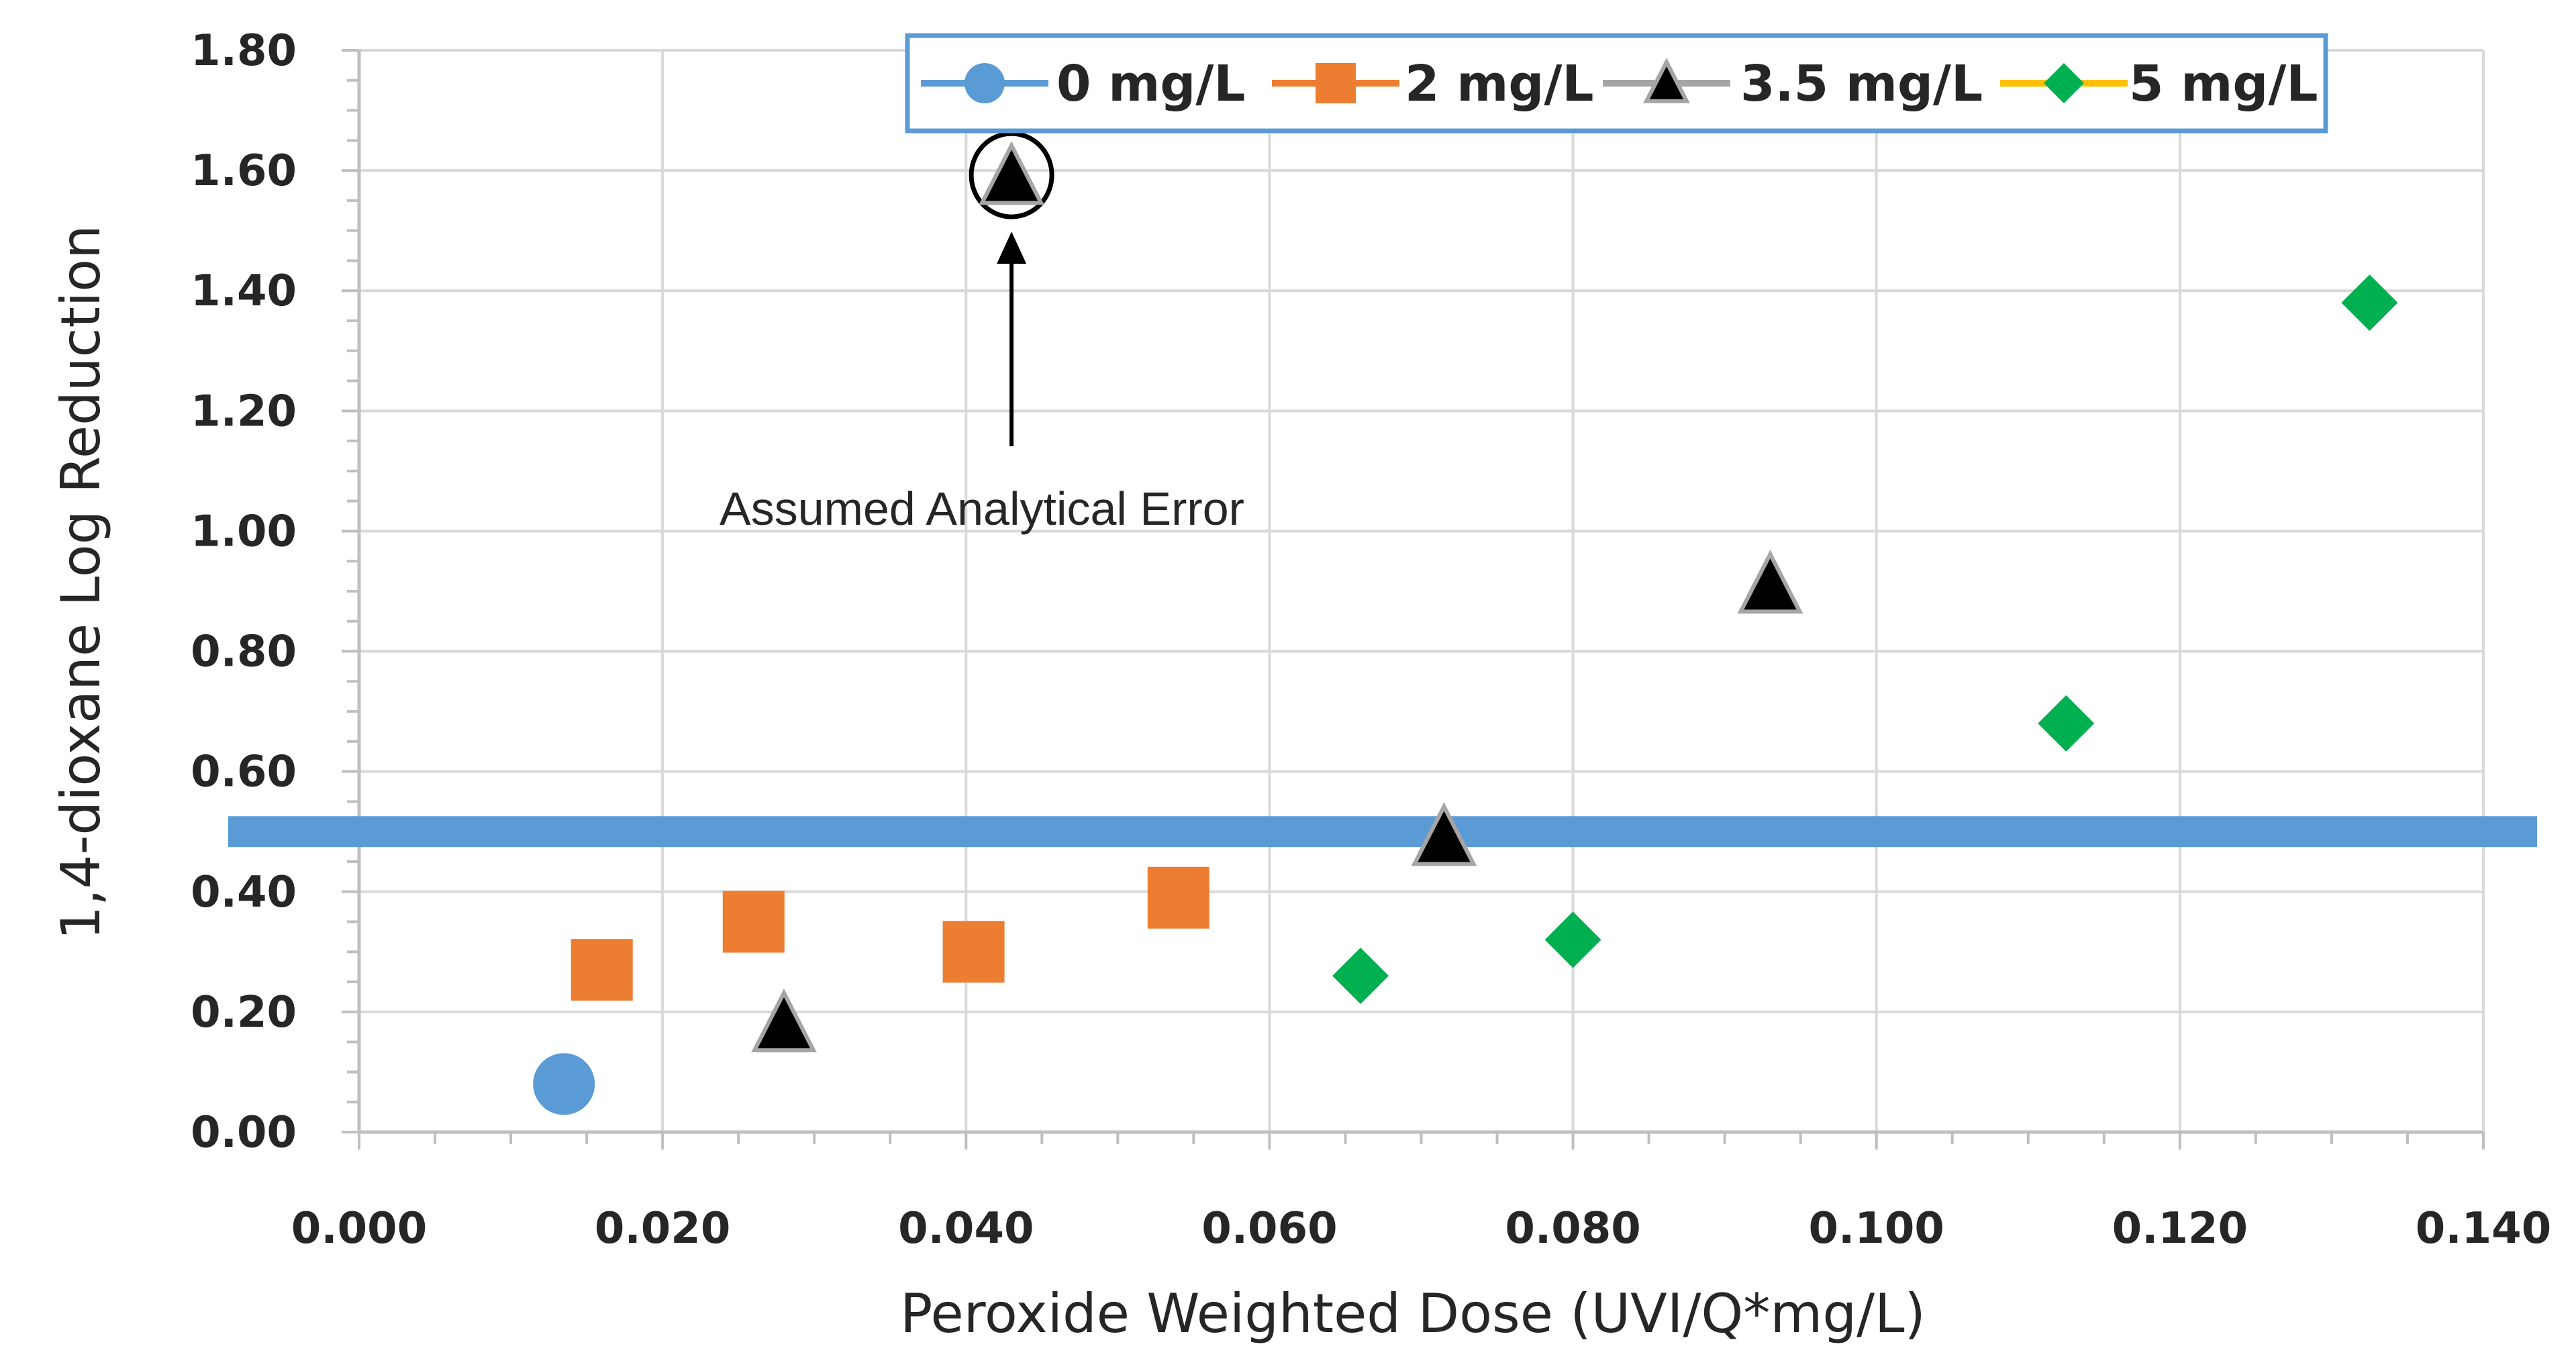 This screenshot has width=2576, height=1371. Describe the element at coordinates (1616, 83) in the screenshot. I see `legend: 0 mg/L 2 mg/L 3.5 mg/L 5 mg/L` at that location.